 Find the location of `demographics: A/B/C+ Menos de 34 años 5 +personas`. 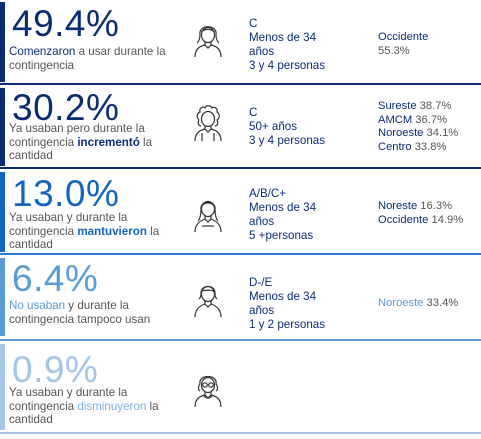

demographics: A/B/C+ Menos de 34 años 5 +personas is located at coordinates (283, 214).